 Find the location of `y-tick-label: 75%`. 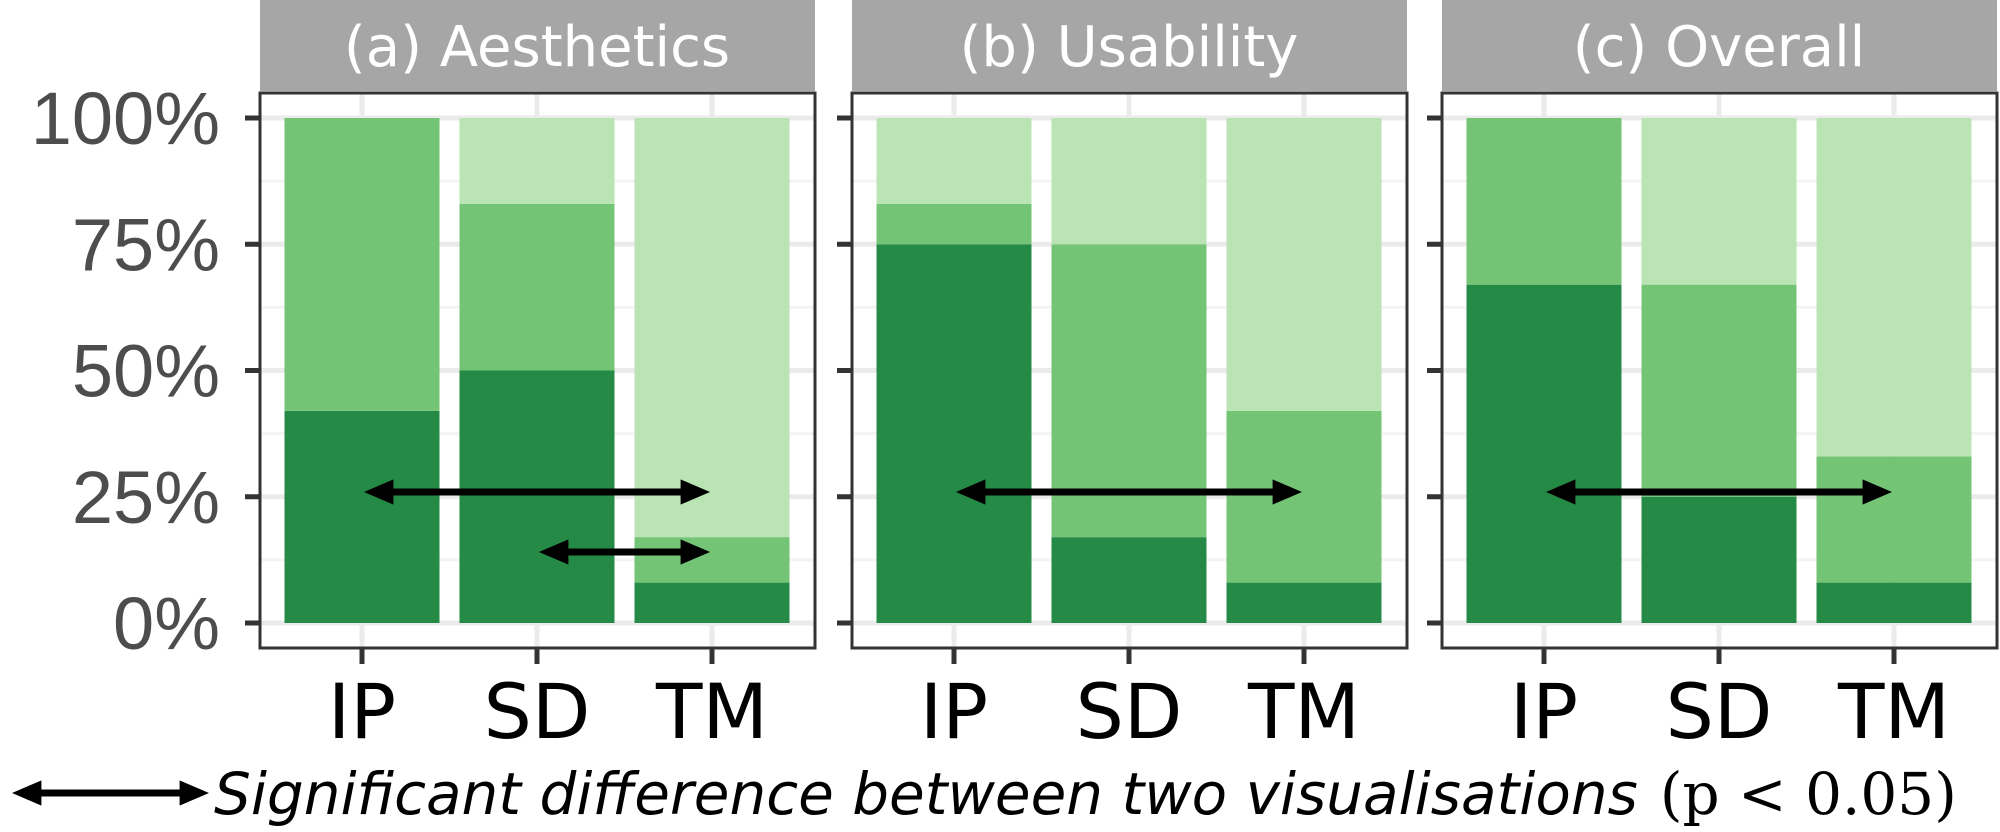

y-tick-label: 75% is located at coordinates (146, 244).